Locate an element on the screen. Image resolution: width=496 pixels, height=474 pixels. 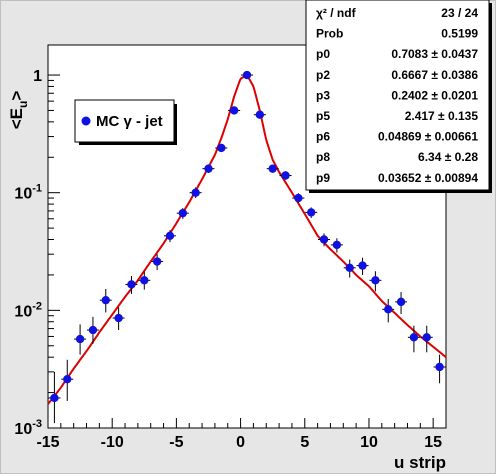
stats-row-label: p5 is located at coordinates (323, 116).